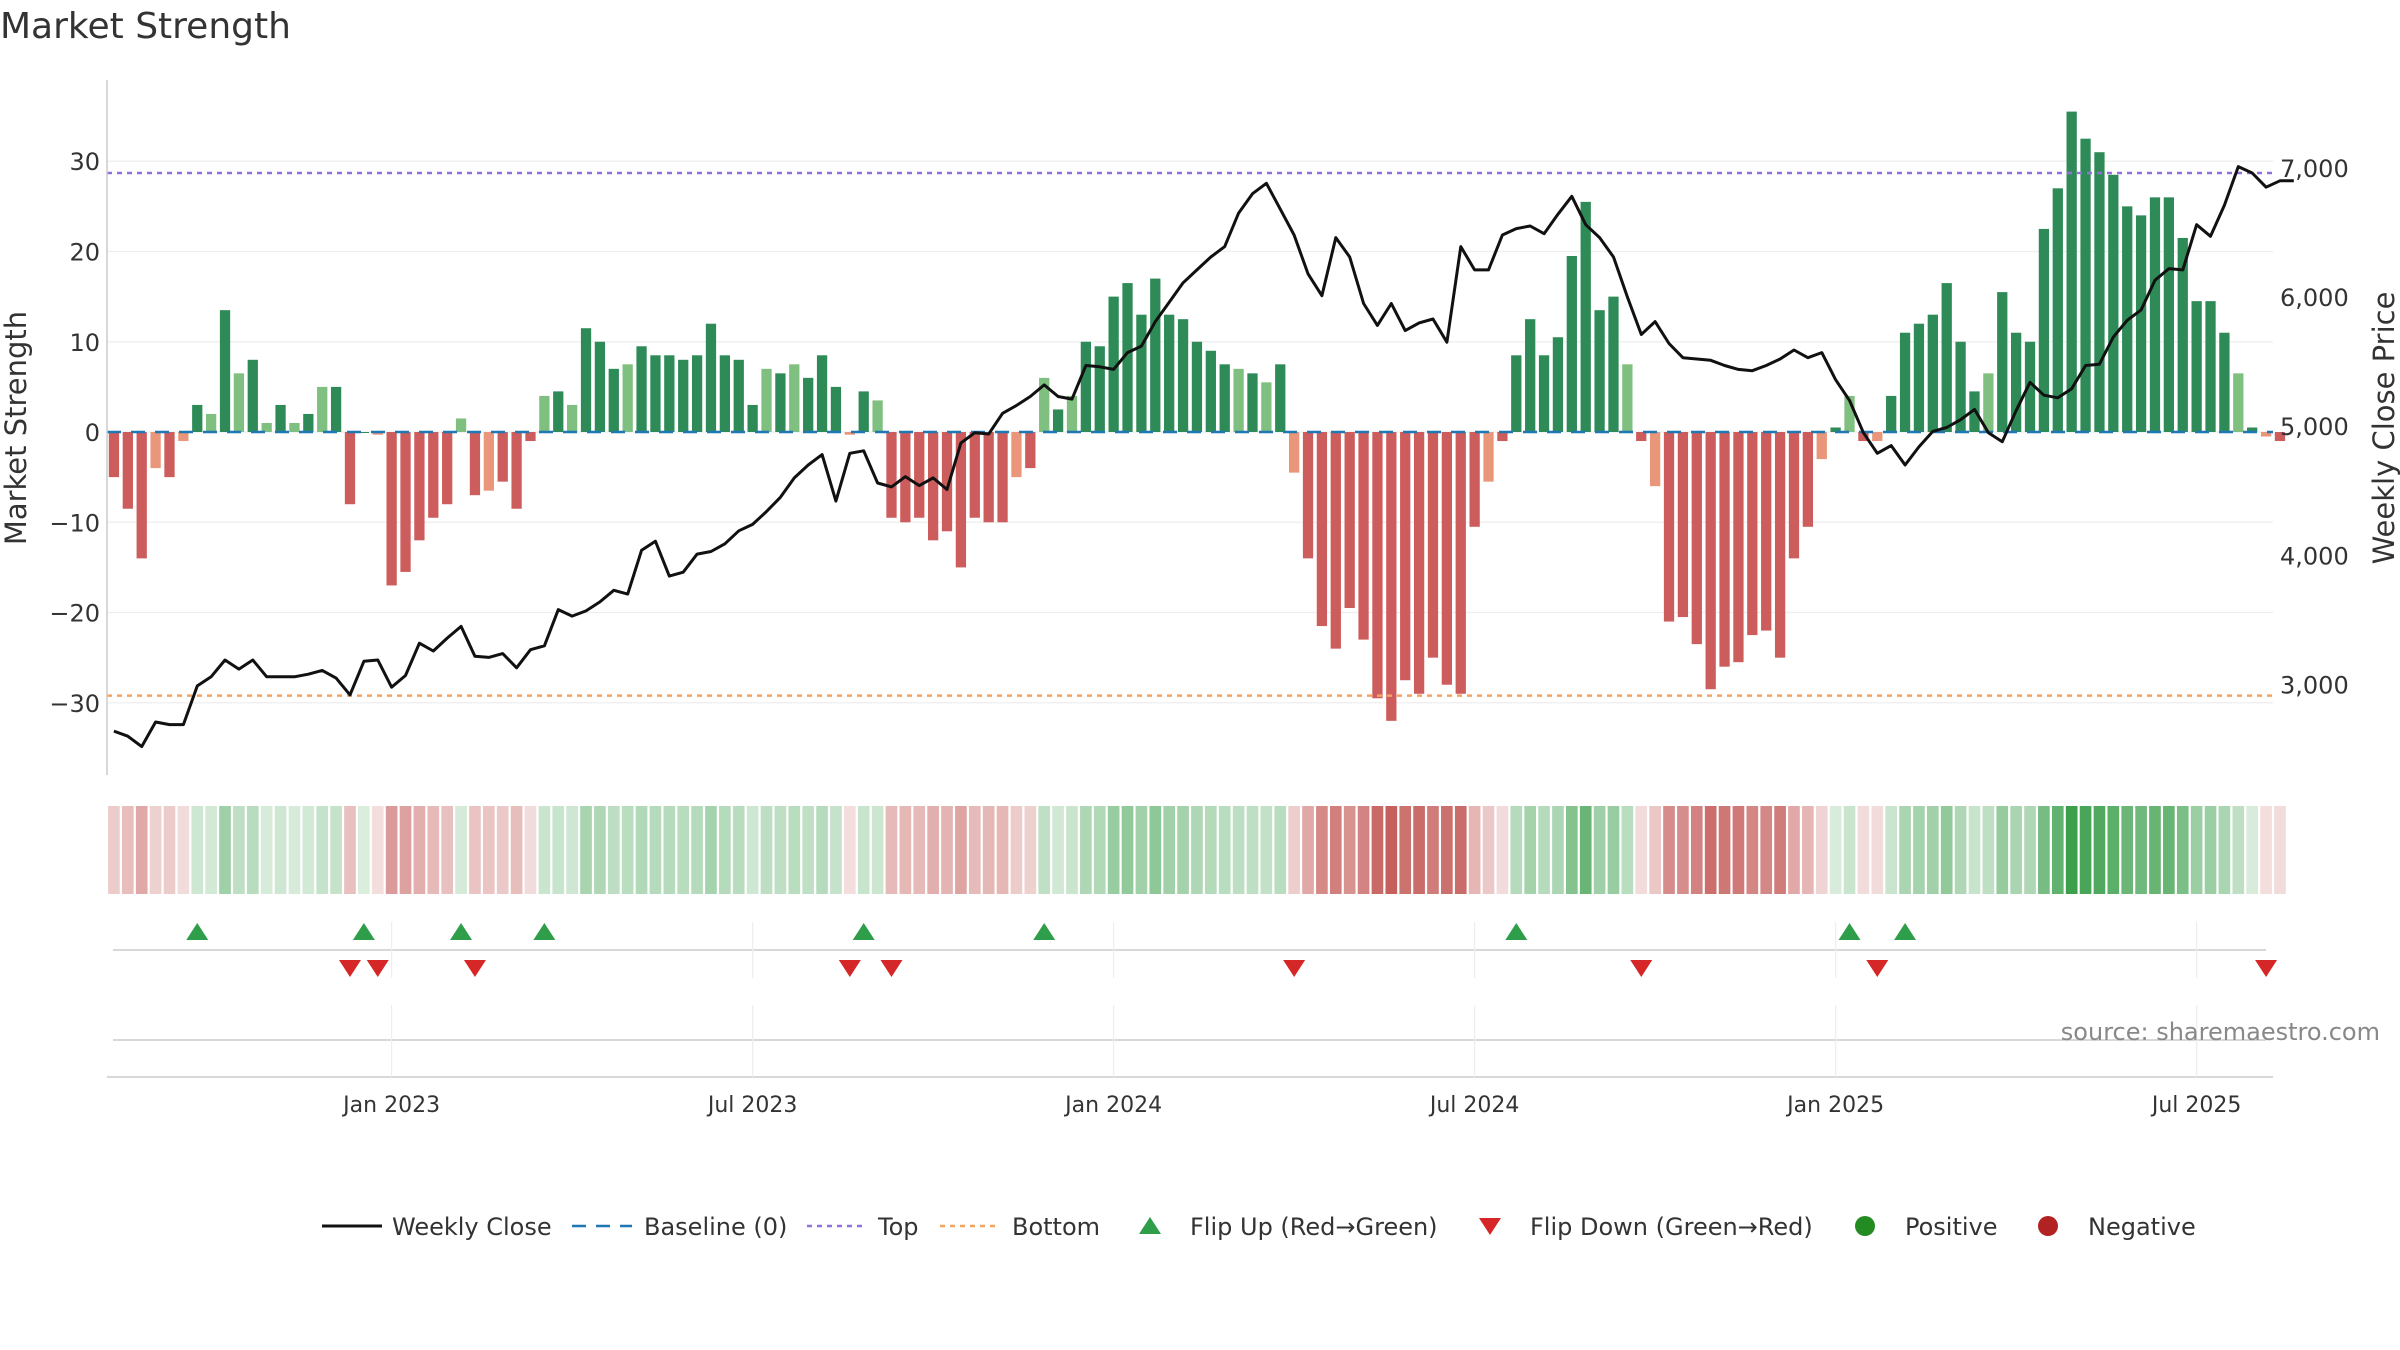 The image size is (2400, 1350). I want to click on strength-heat-strip, so click(1197, 850).